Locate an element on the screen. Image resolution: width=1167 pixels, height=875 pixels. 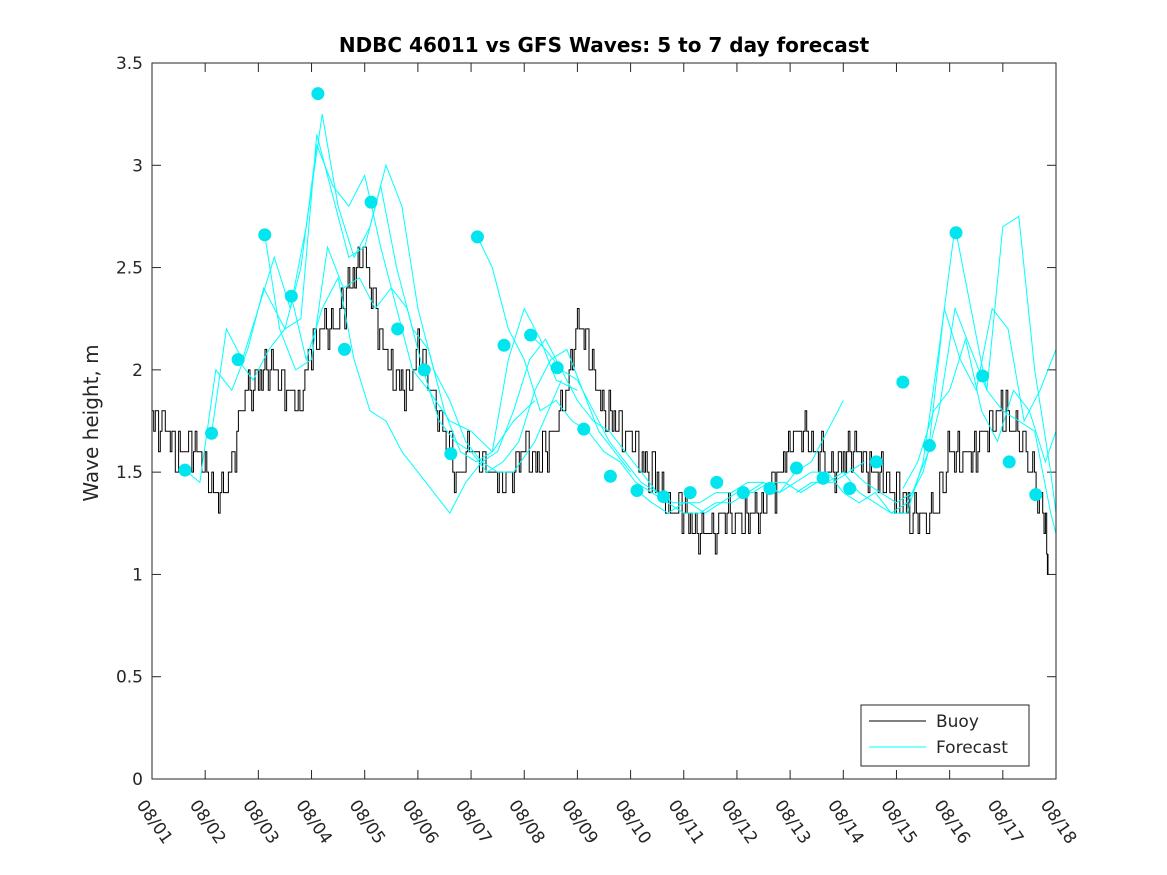
y-tick-label: 0.5 is located at coordinates (129, 678).